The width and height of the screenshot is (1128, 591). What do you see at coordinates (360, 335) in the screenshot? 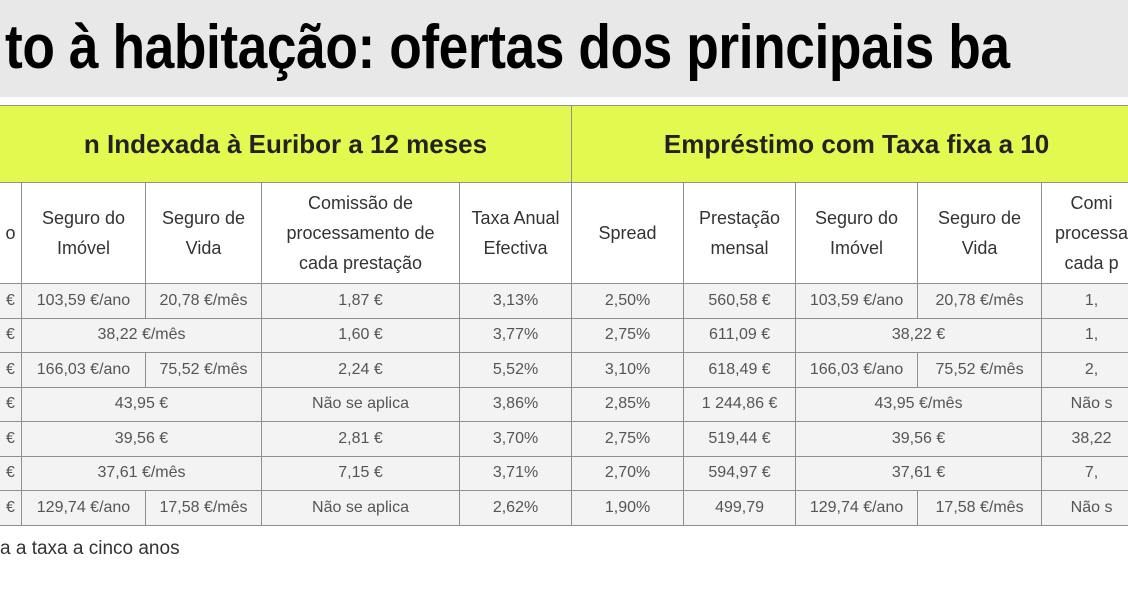
I see `cell: 1,60 €` at bounding box center [360, 335].